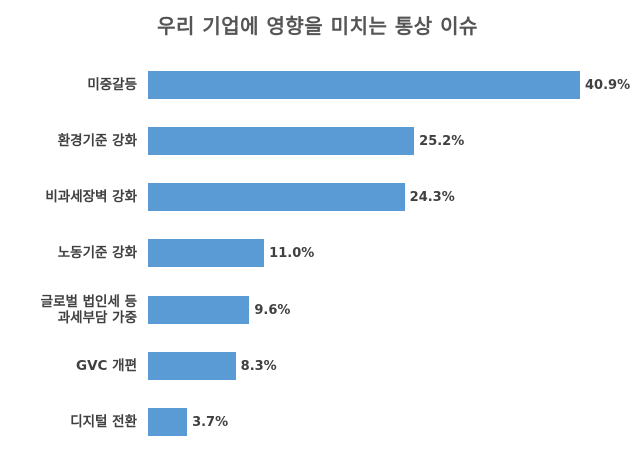 The width and height of the screenshot is (635, 460). What do you see at coordinates (608, 85) in the screenshot?
I see `value-label: 40.9%` at bounding box center [608, 85].